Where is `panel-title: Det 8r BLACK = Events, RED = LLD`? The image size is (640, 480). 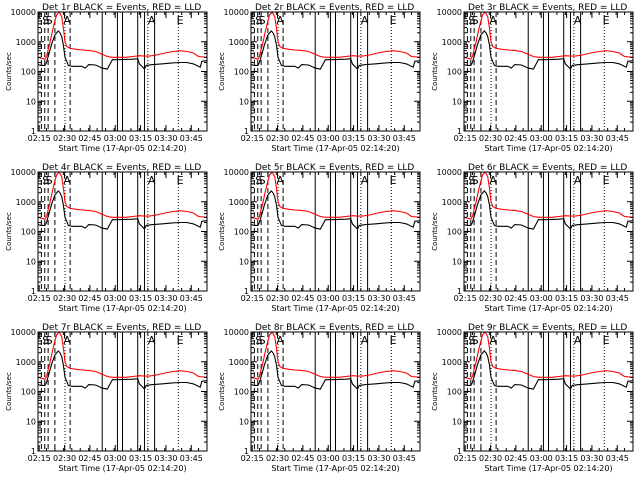 panel-title: Det 8r BLACK = Events, RED = LLD is located at coordinates (334, 328).